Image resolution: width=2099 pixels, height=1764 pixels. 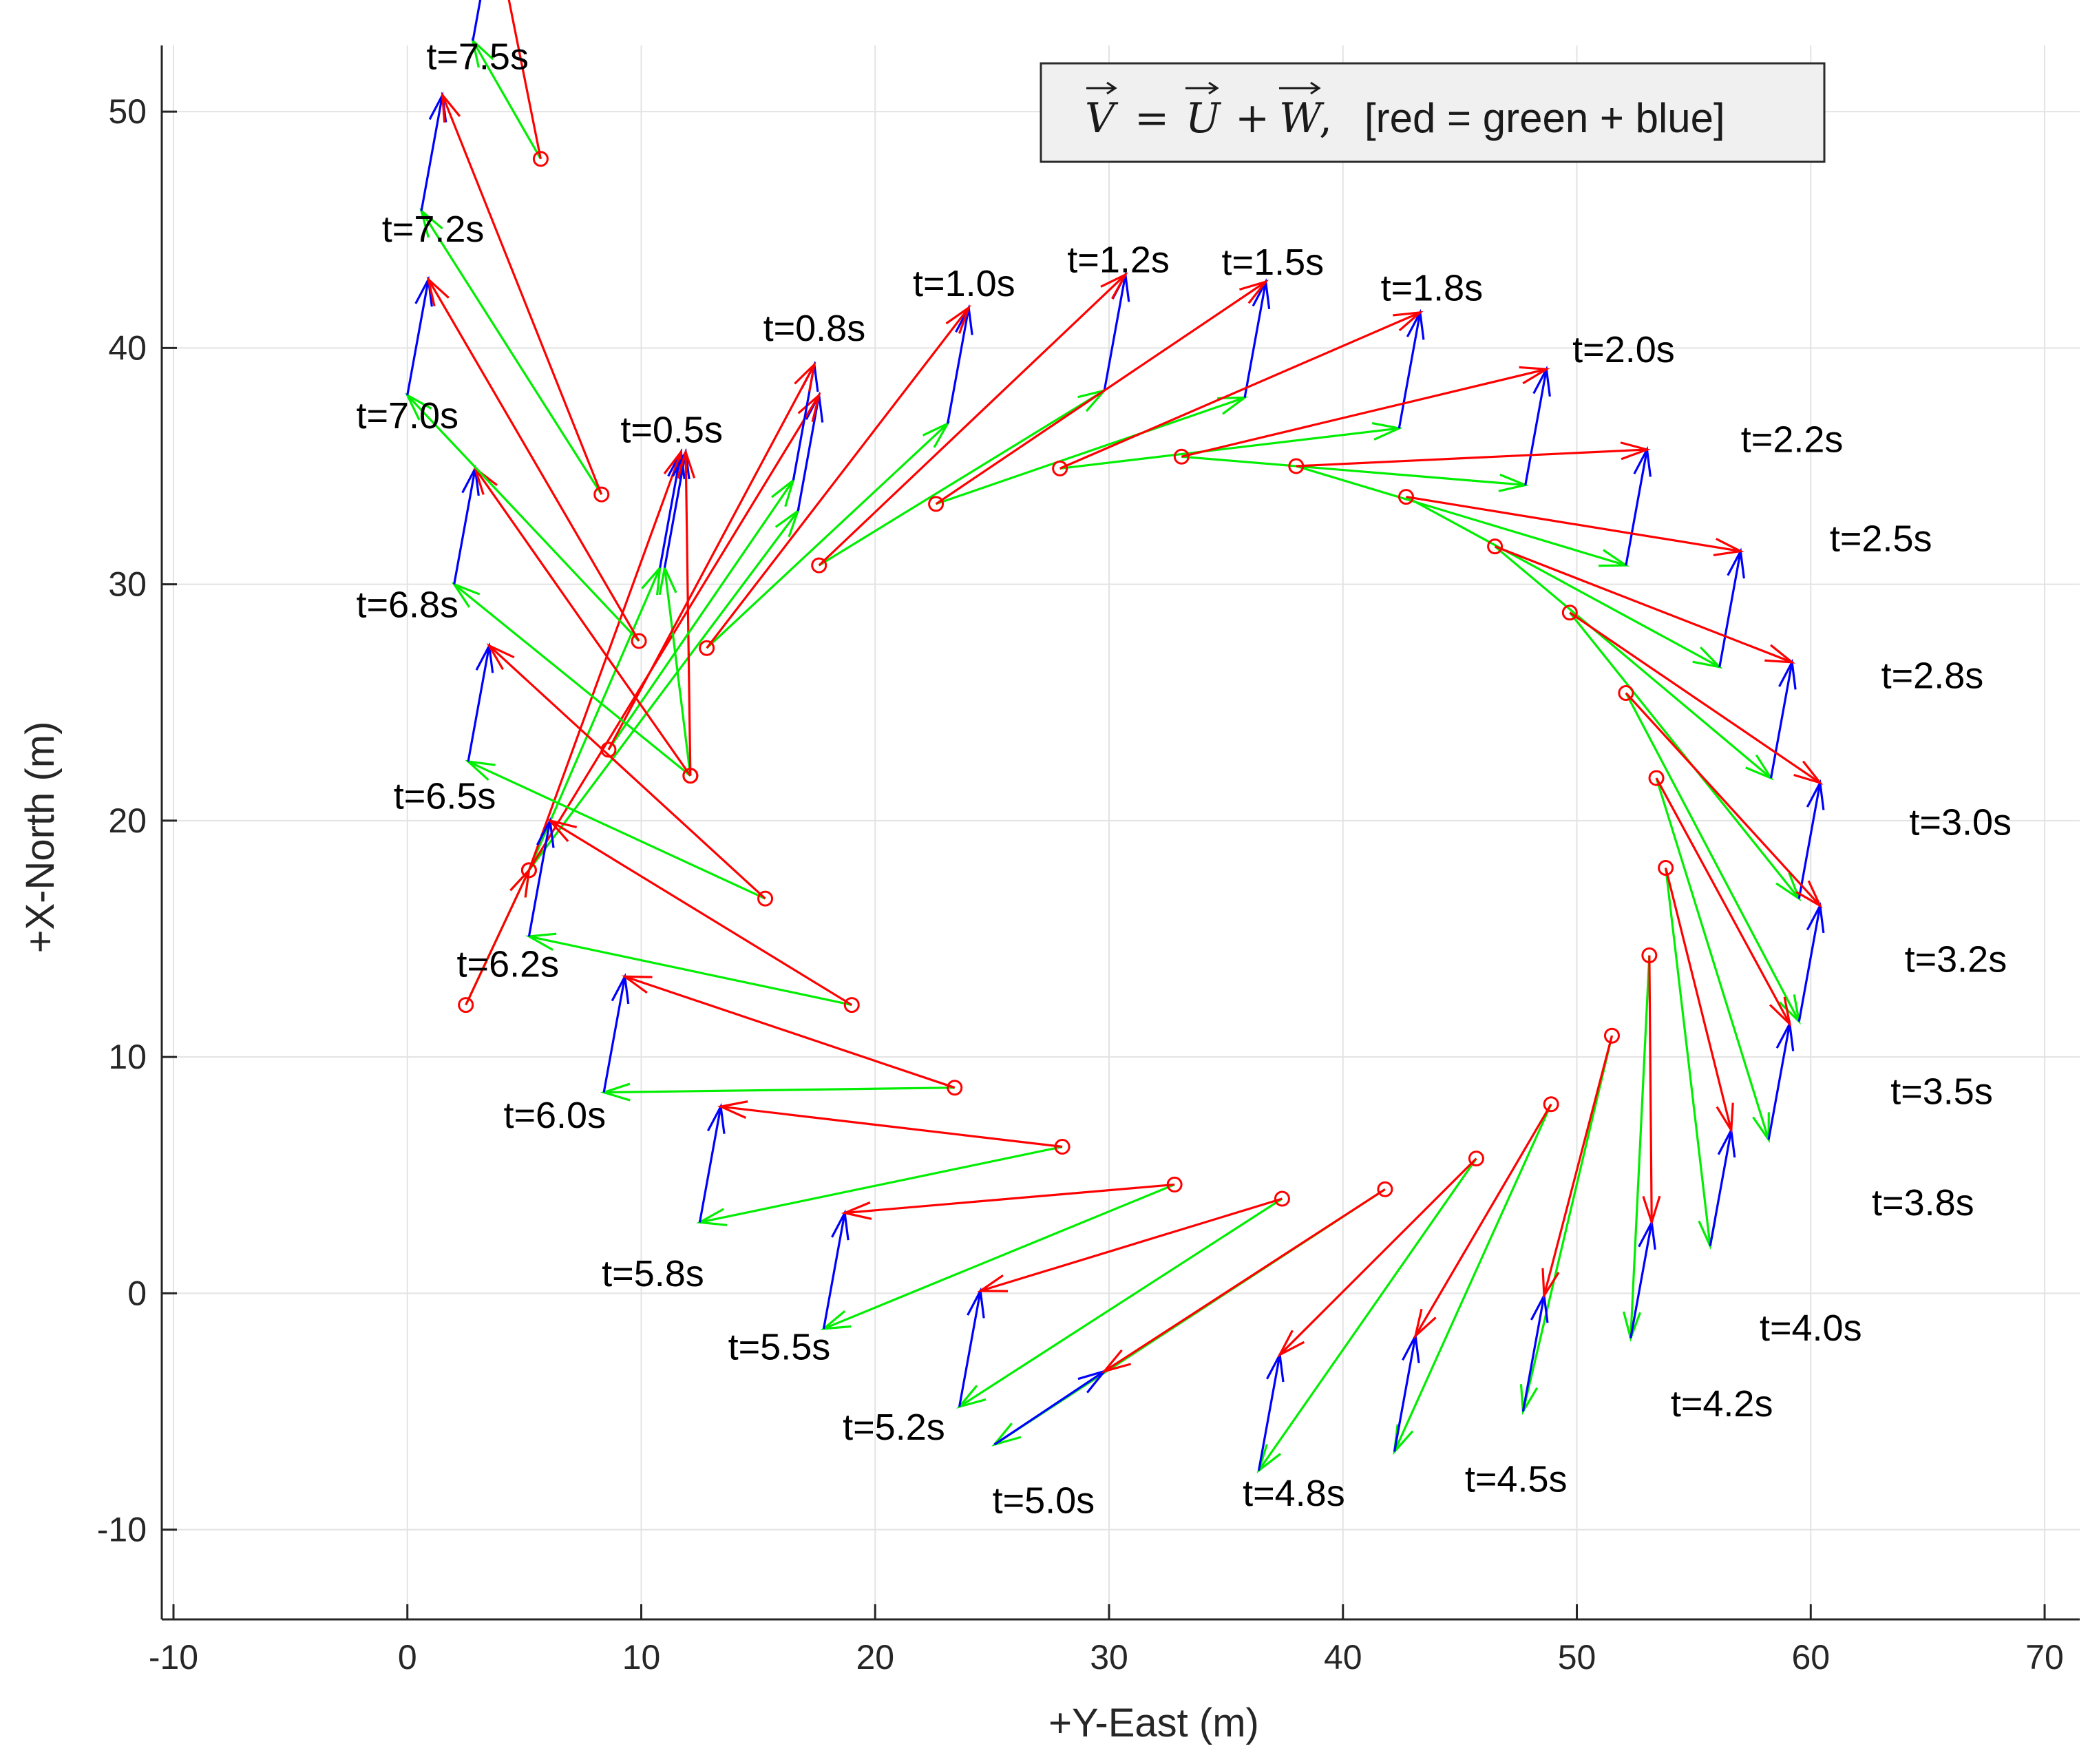 I want to click on time-label: t=5.8s, so click(x=653, y=1273).